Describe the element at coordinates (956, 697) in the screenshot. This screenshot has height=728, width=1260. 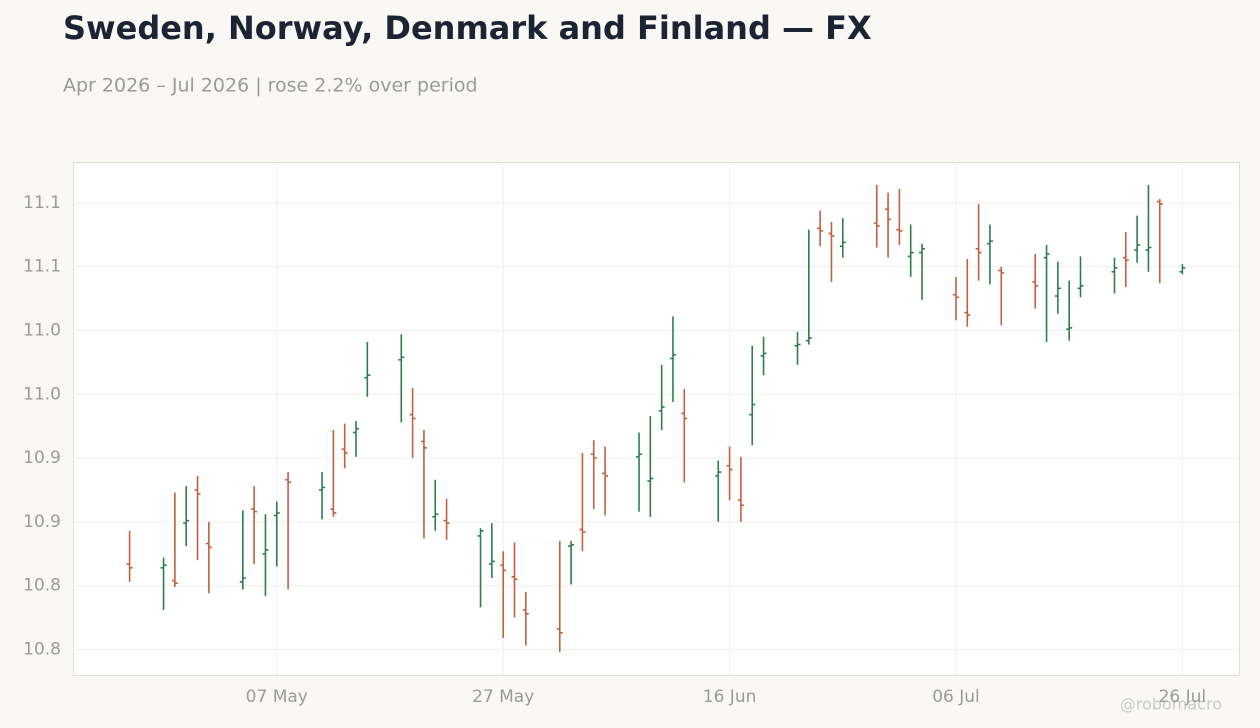
I see `x-tick-label: 06 Jul` at that location.